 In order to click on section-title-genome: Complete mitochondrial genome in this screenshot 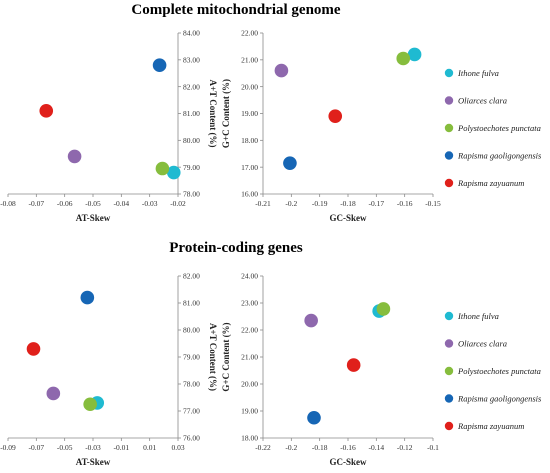, I will do `click(235, 10)`.